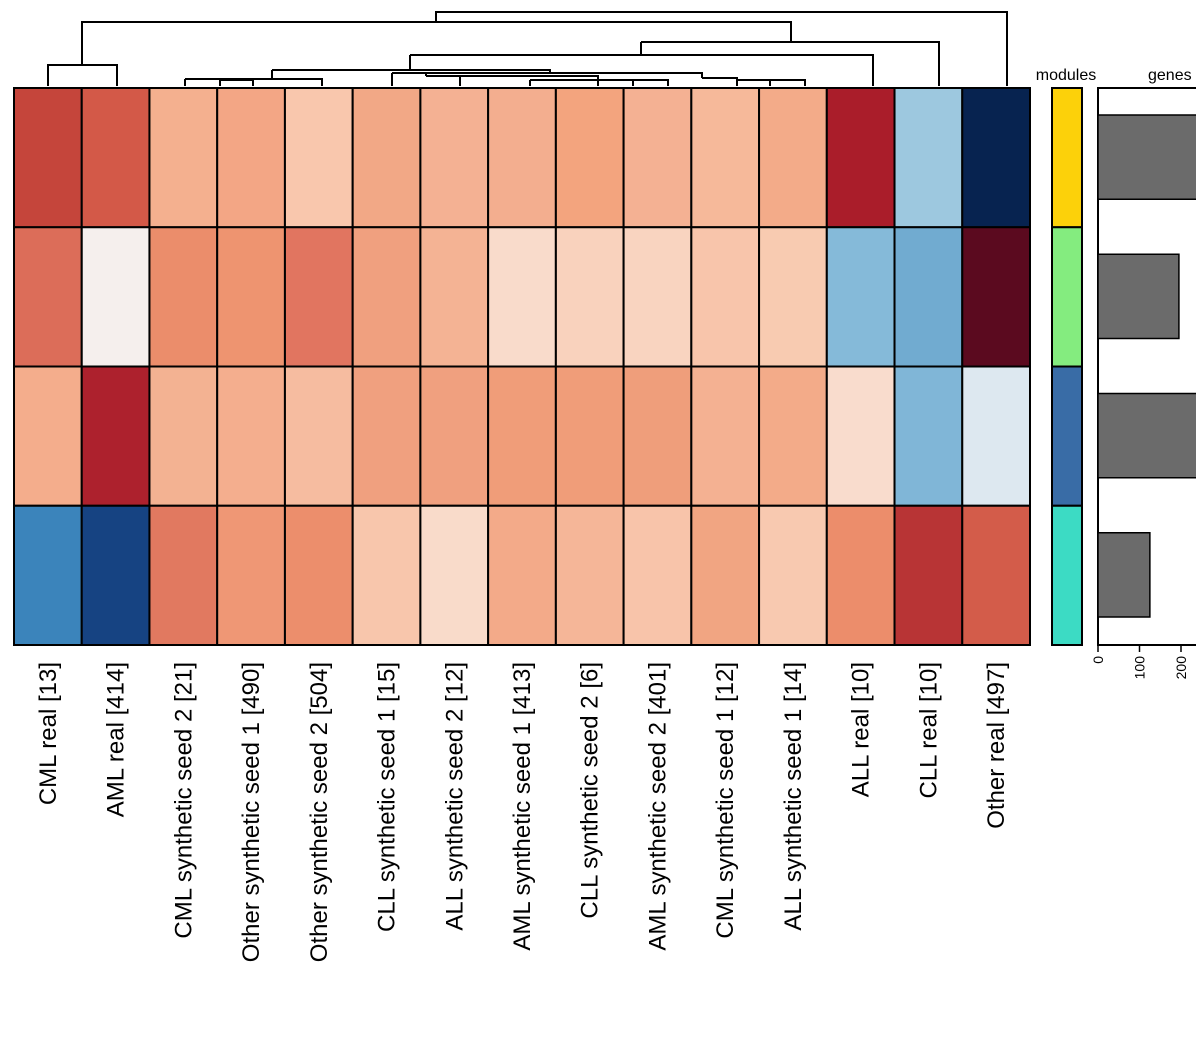 The width and height of the screenshot is (1196, 1053). I want to click on column-label: CML synthetic seed 2 [21], so click(183, 800).